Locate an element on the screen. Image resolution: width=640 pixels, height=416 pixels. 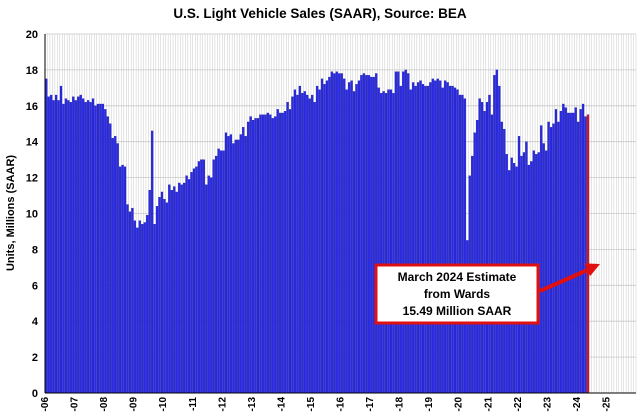
y-tick-label: 14 is located at coordinates (32, 143).